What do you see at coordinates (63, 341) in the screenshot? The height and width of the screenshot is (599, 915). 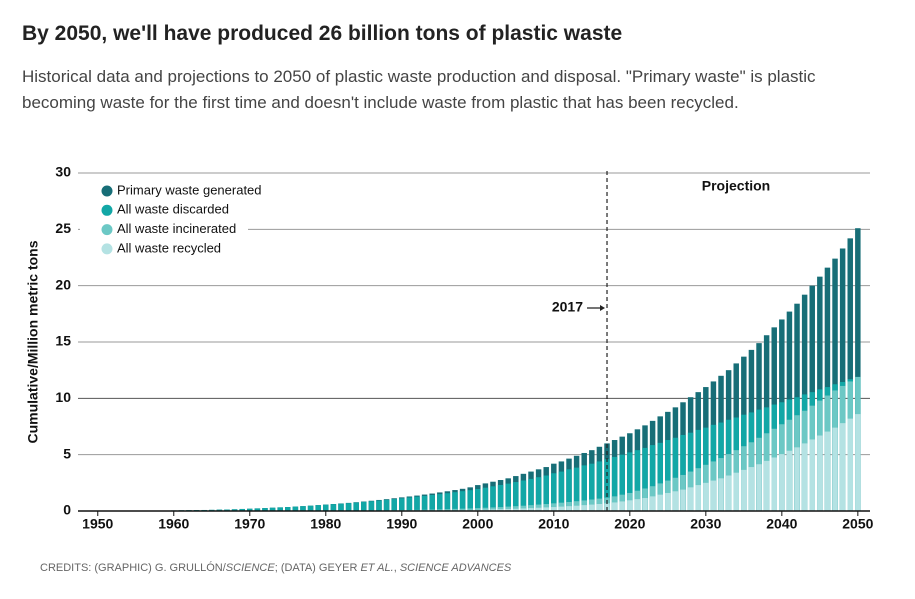 I see `y-tick-label: 15` at bounding box center [63, 341].